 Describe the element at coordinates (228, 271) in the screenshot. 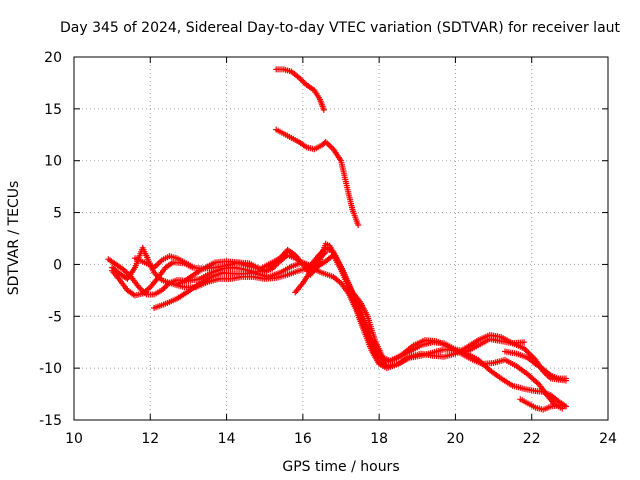

I see `series-arc-e` at that location.